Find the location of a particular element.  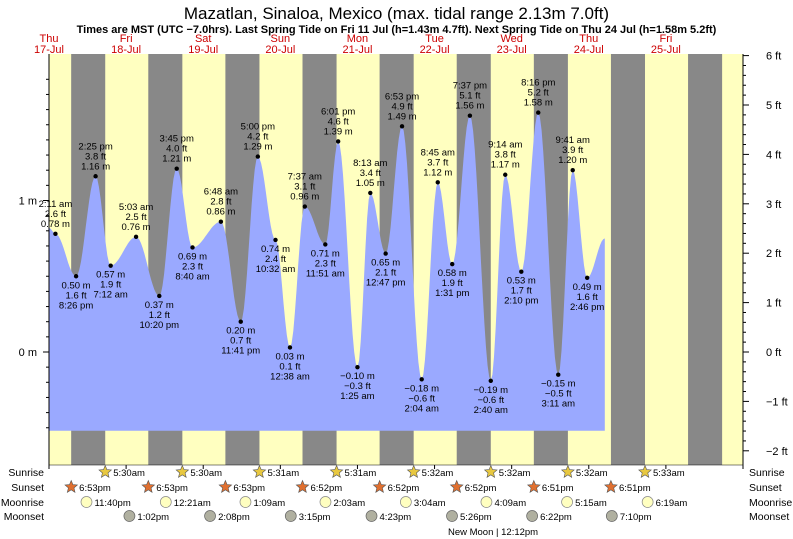

day-date: 24-Jul is located at coordinates (589, 50).